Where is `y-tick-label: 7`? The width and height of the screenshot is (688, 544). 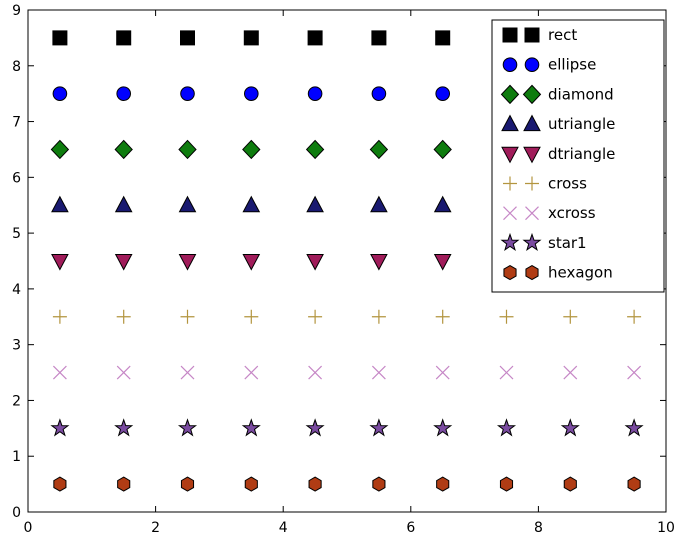
y-tick-label: 7 is located at coordinates (16, 123).